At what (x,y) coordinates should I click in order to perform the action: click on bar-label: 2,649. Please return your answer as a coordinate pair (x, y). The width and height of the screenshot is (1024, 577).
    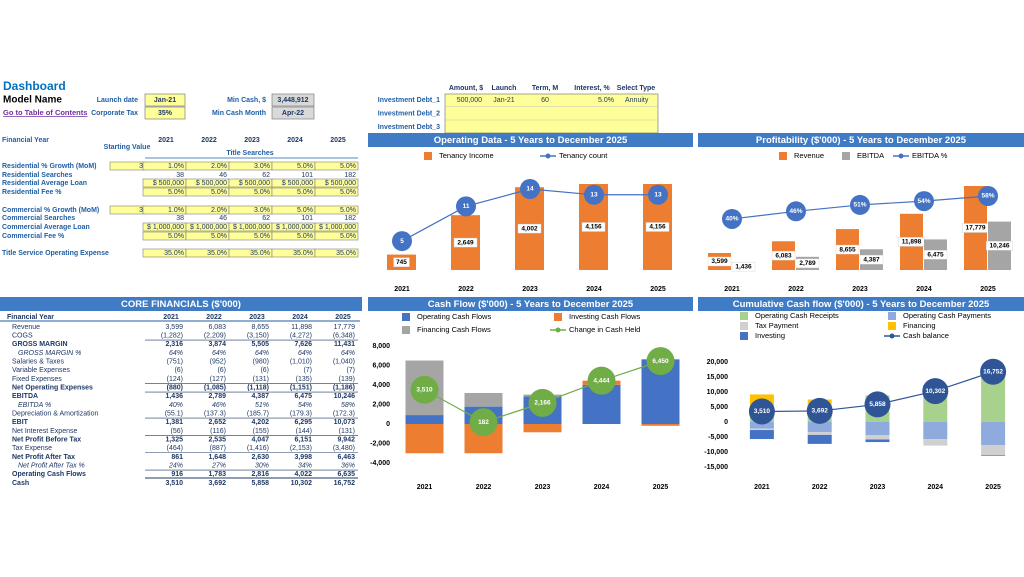
    Looking at the image, I should click on (465, 242).